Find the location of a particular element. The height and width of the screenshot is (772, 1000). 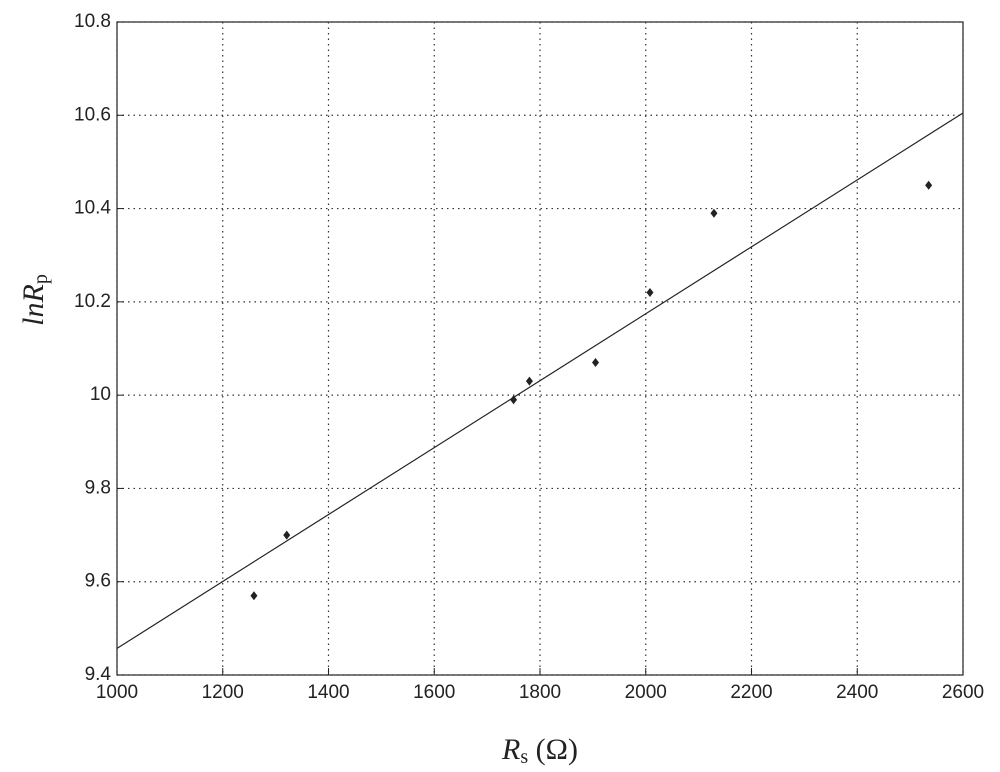

y-axis-label: lnRp is located at coordinates (34, 300).